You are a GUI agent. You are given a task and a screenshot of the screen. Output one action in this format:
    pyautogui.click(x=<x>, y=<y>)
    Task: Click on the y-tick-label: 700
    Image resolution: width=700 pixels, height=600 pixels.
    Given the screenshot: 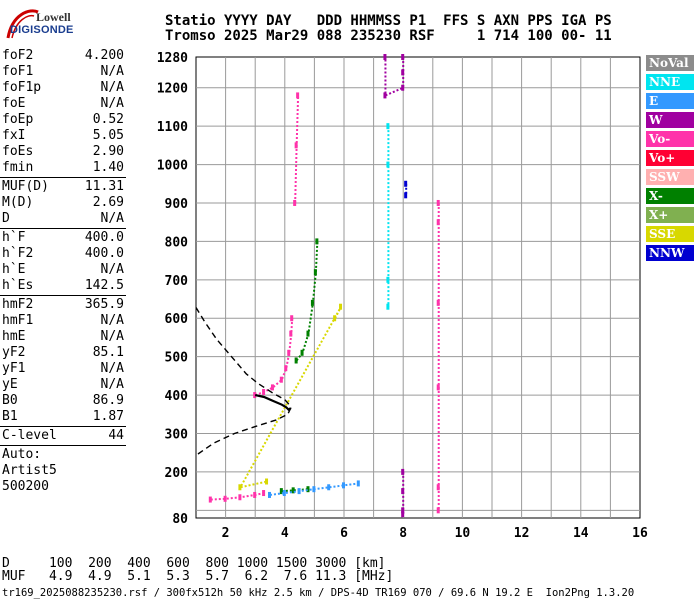 What is the action you would take?
    pyautogui.click(x=177, y=281)
    